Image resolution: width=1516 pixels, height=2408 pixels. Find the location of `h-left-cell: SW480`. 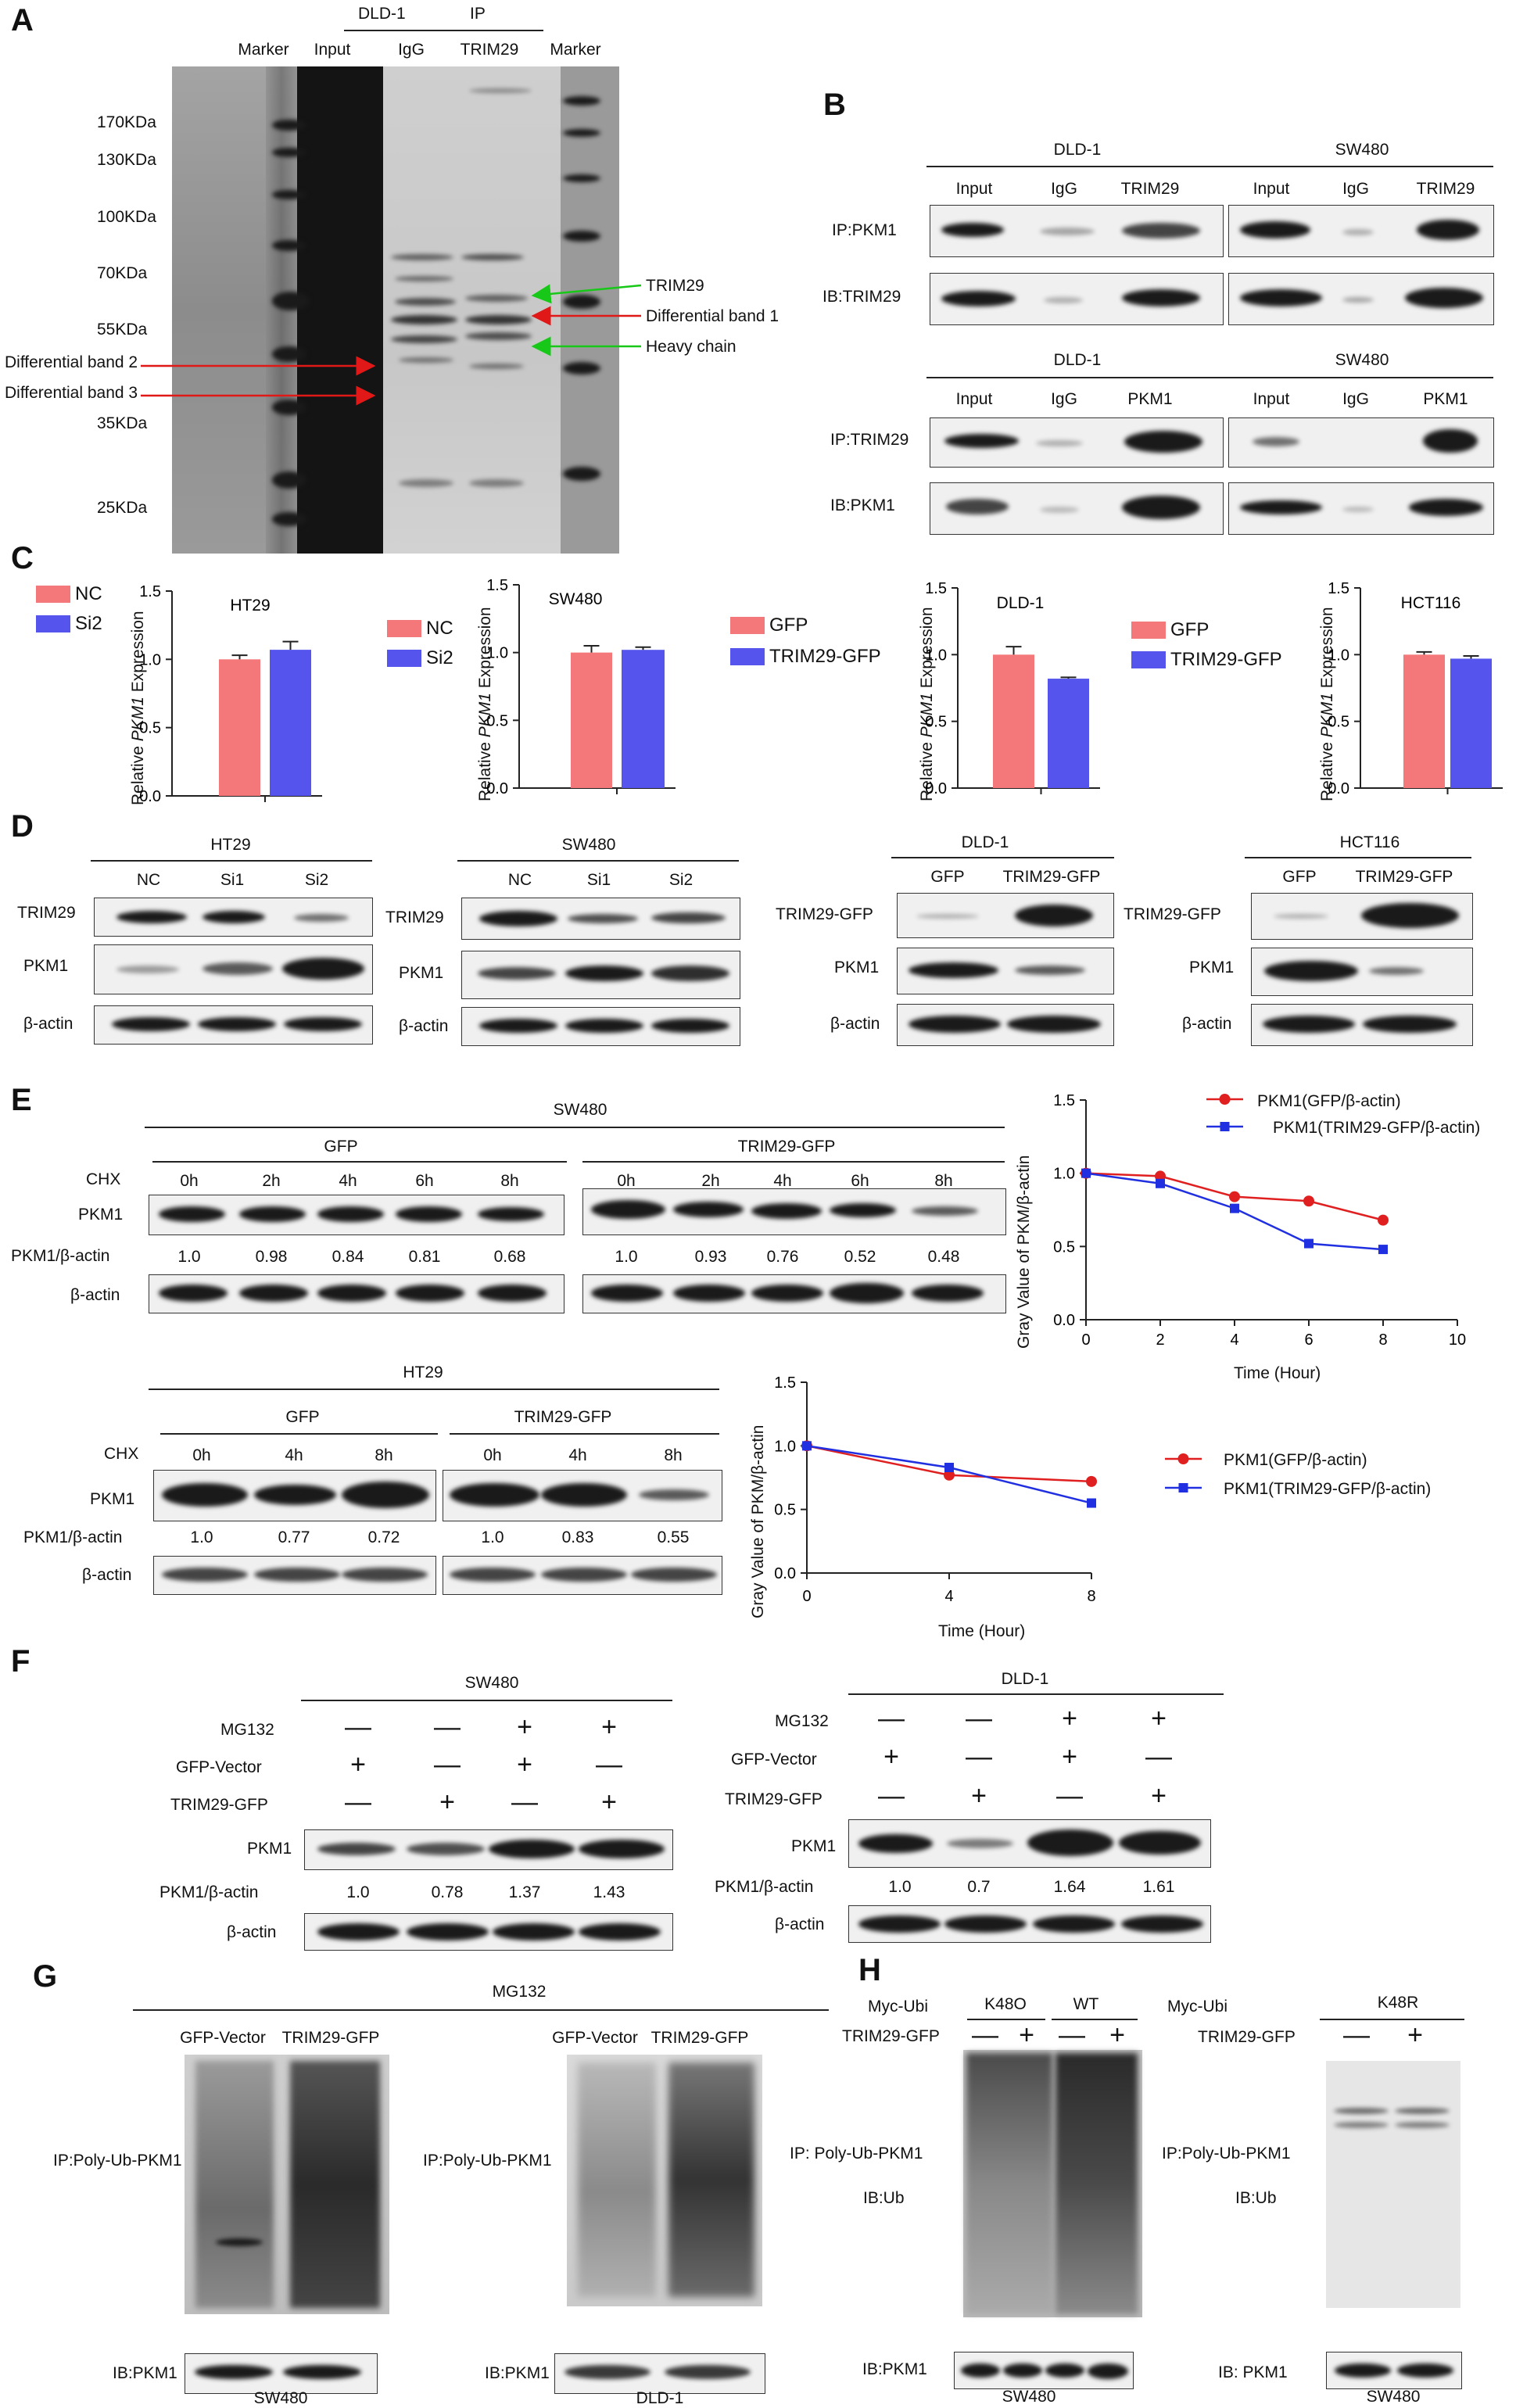

h-left-cell: SW480 is located at coordinates (1029, 2397).